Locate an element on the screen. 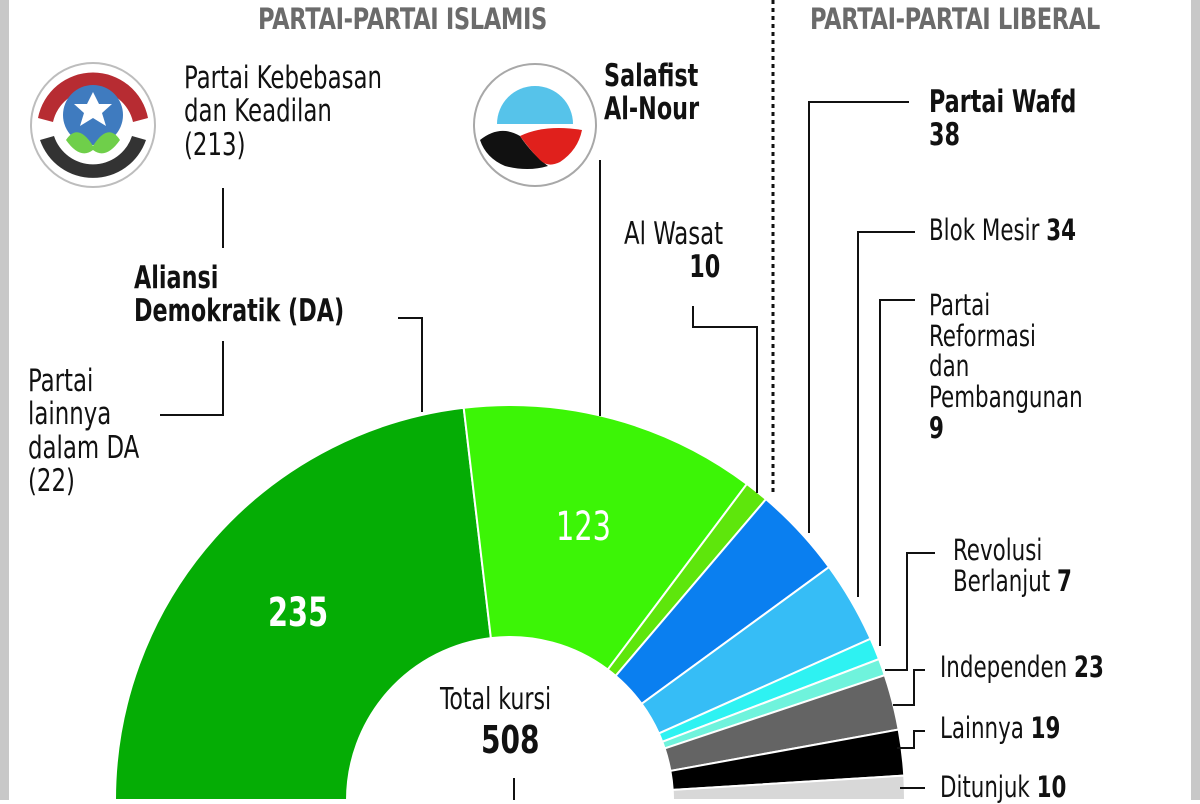 The width and height of the screenshot is (1200, 804). label-reform-value: 9 is located at coordinates (936, 427).